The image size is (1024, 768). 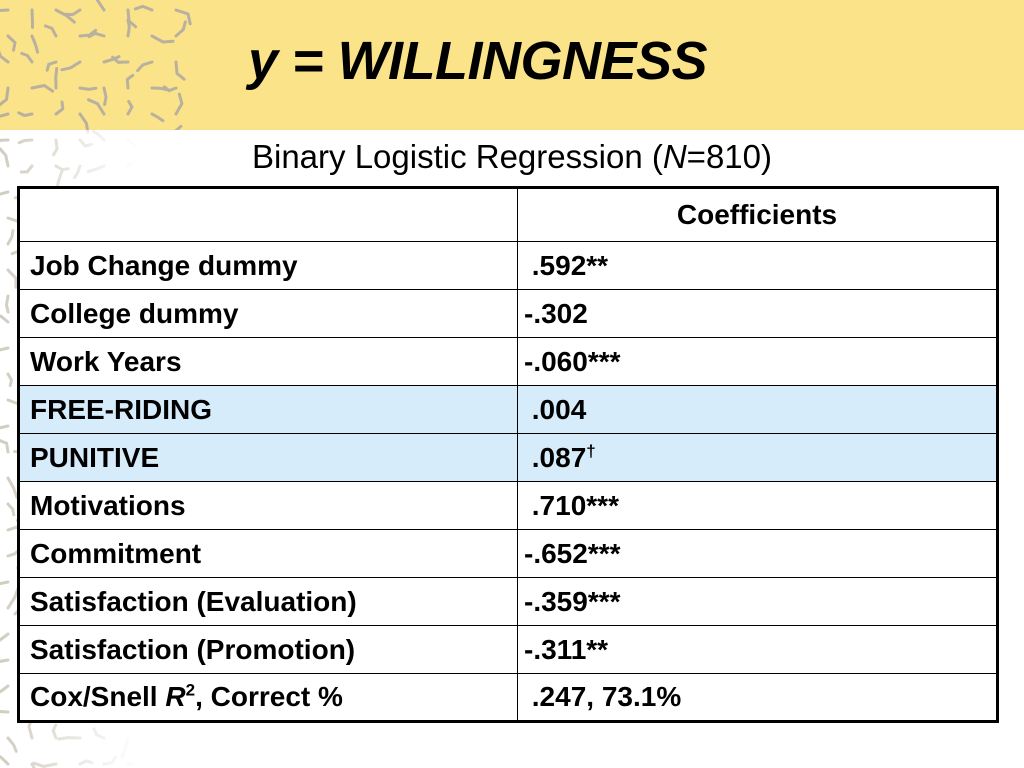 I want to click on summary-label-prefix: Cox/Snell, so click(x=98, y=696).